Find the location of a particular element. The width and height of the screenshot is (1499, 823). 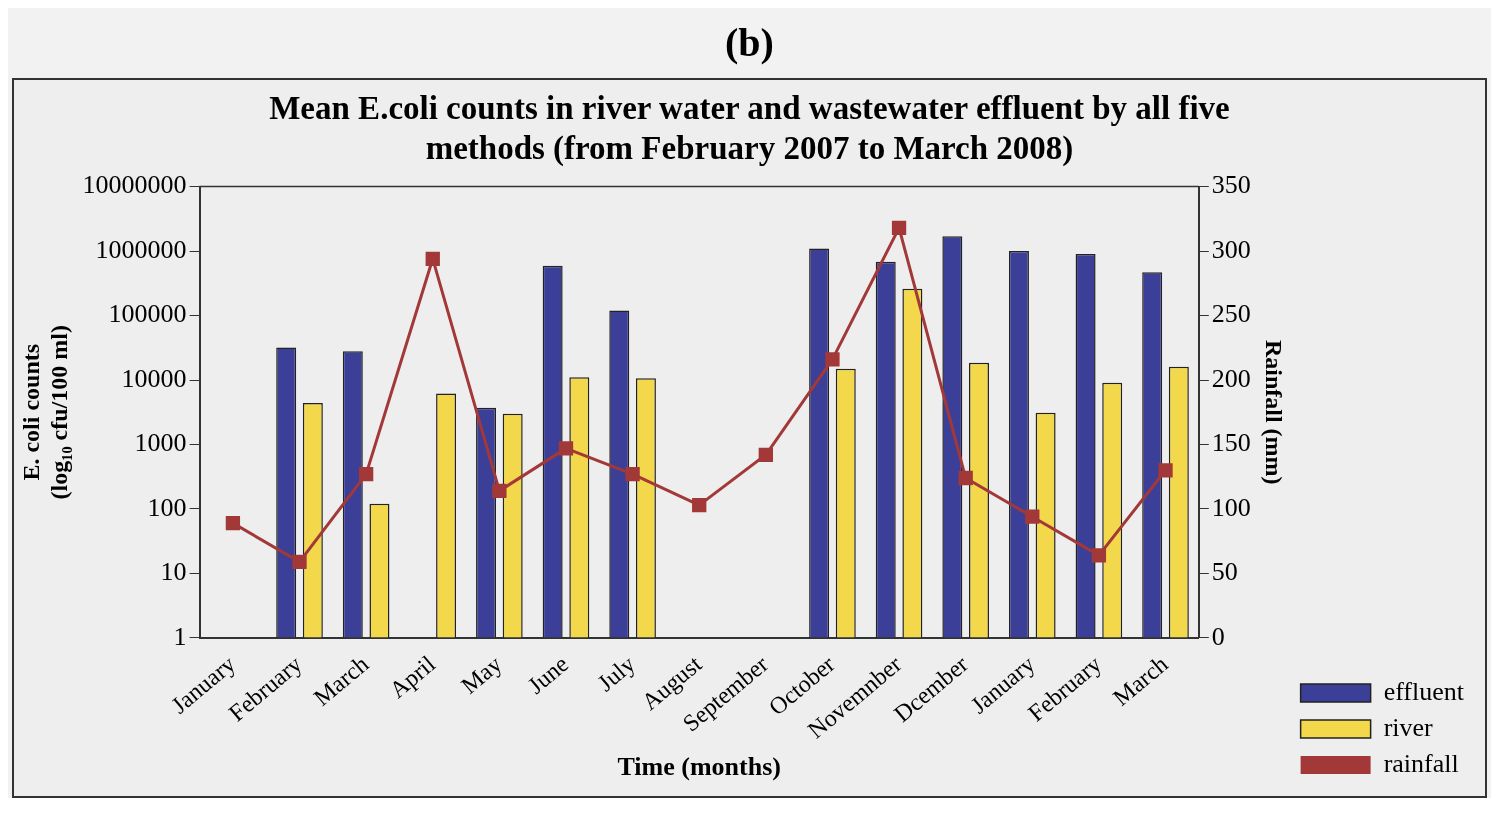

y2-tick-label: 100 is located at coordinates (1231, 507).